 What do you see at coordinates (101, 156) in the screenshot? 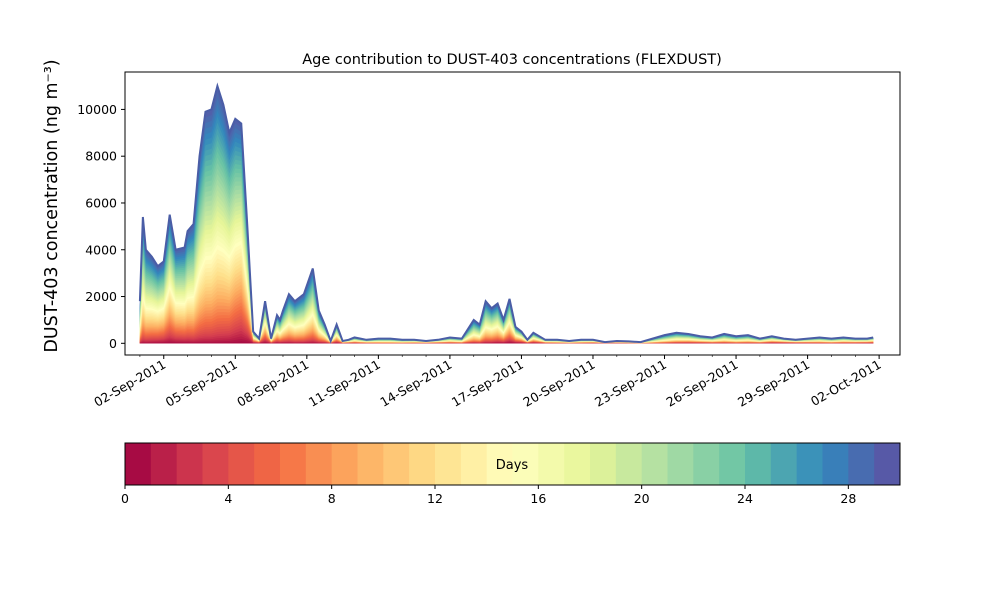
I see `y-tick-label: 8000` at bounding box center [101, 156].